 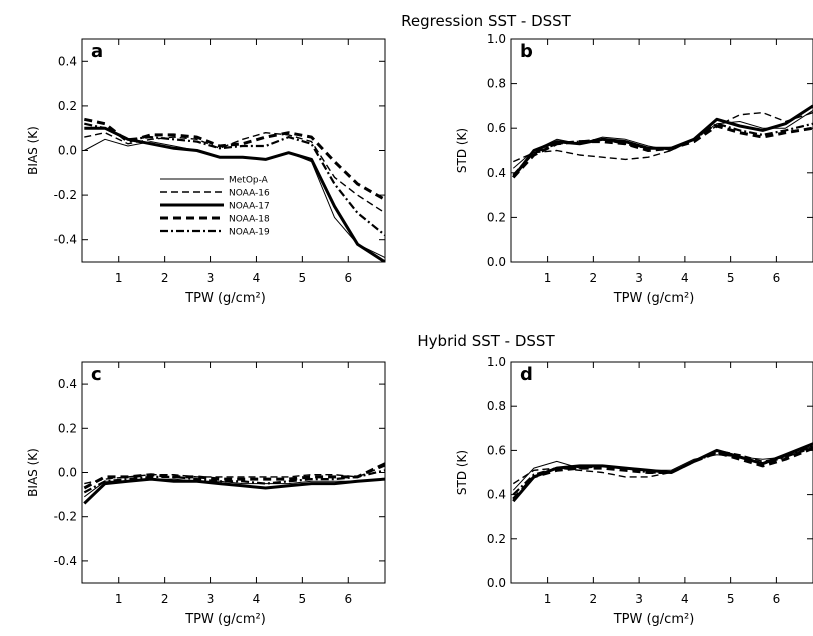 What do you see at coordinates (526, 374) in the screenshot?
I see `panel-label: d` at bounding box center [526, 374].